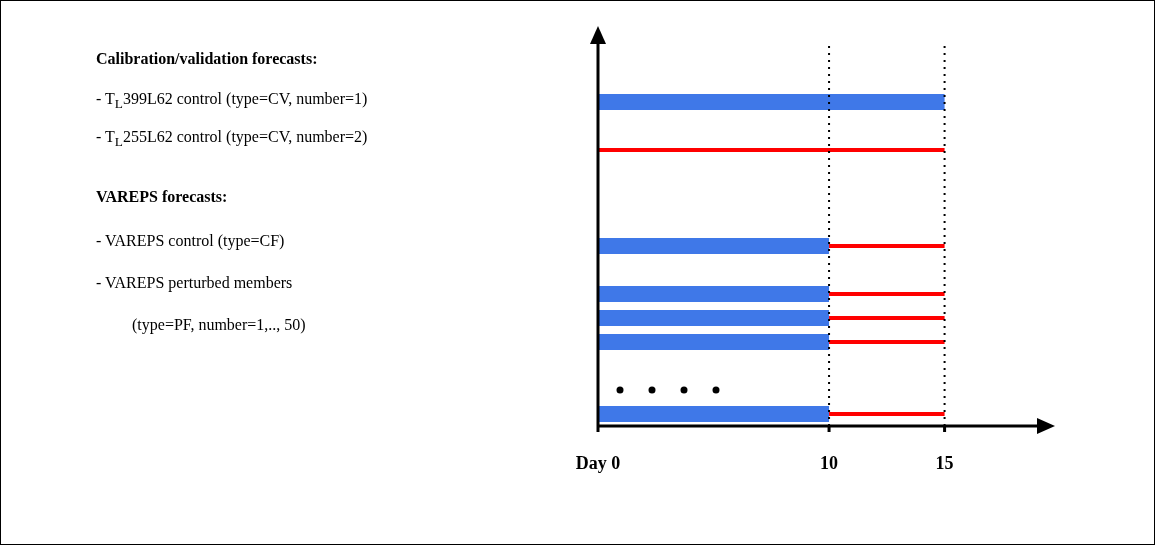  I want to click on x-tick-label: 10, so click(829, 462).